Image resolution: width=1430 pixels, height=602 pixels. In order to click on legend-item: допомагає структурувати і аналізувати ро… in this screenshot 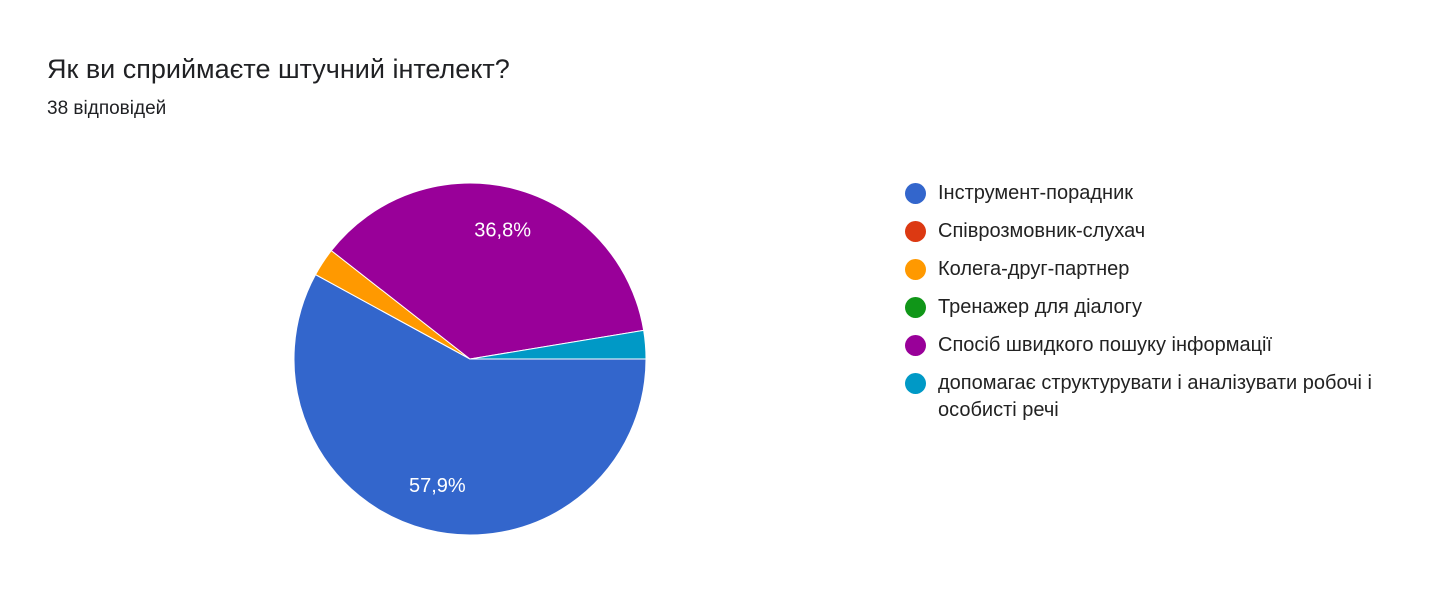, I will do `click(1140, 397)`.